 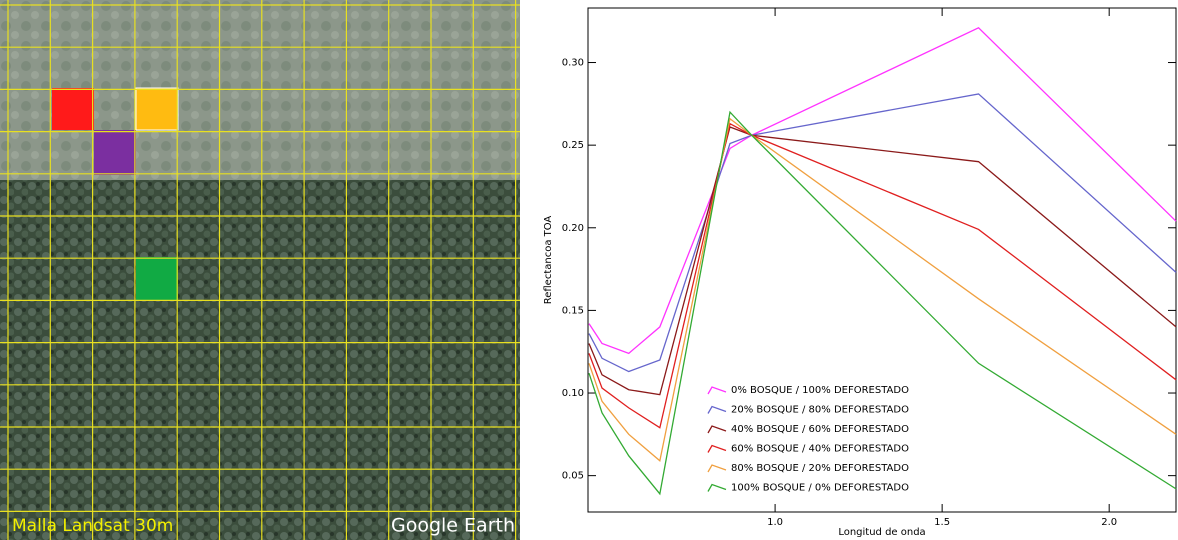 I want to click on legend-label: 60% BOSQUE / 40% DEFORESTADO, so click(x=820, y=449).